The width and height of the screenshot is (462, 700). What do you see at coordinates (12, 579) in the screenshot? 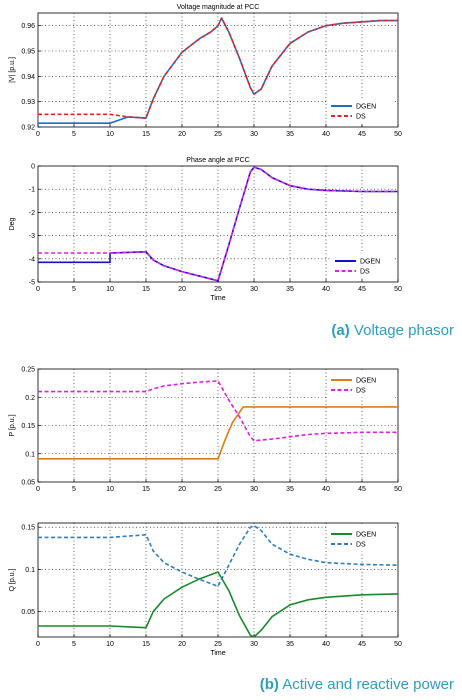
I see `y-axis-label: Q [p.u.]` at bounding box center [12, 579].